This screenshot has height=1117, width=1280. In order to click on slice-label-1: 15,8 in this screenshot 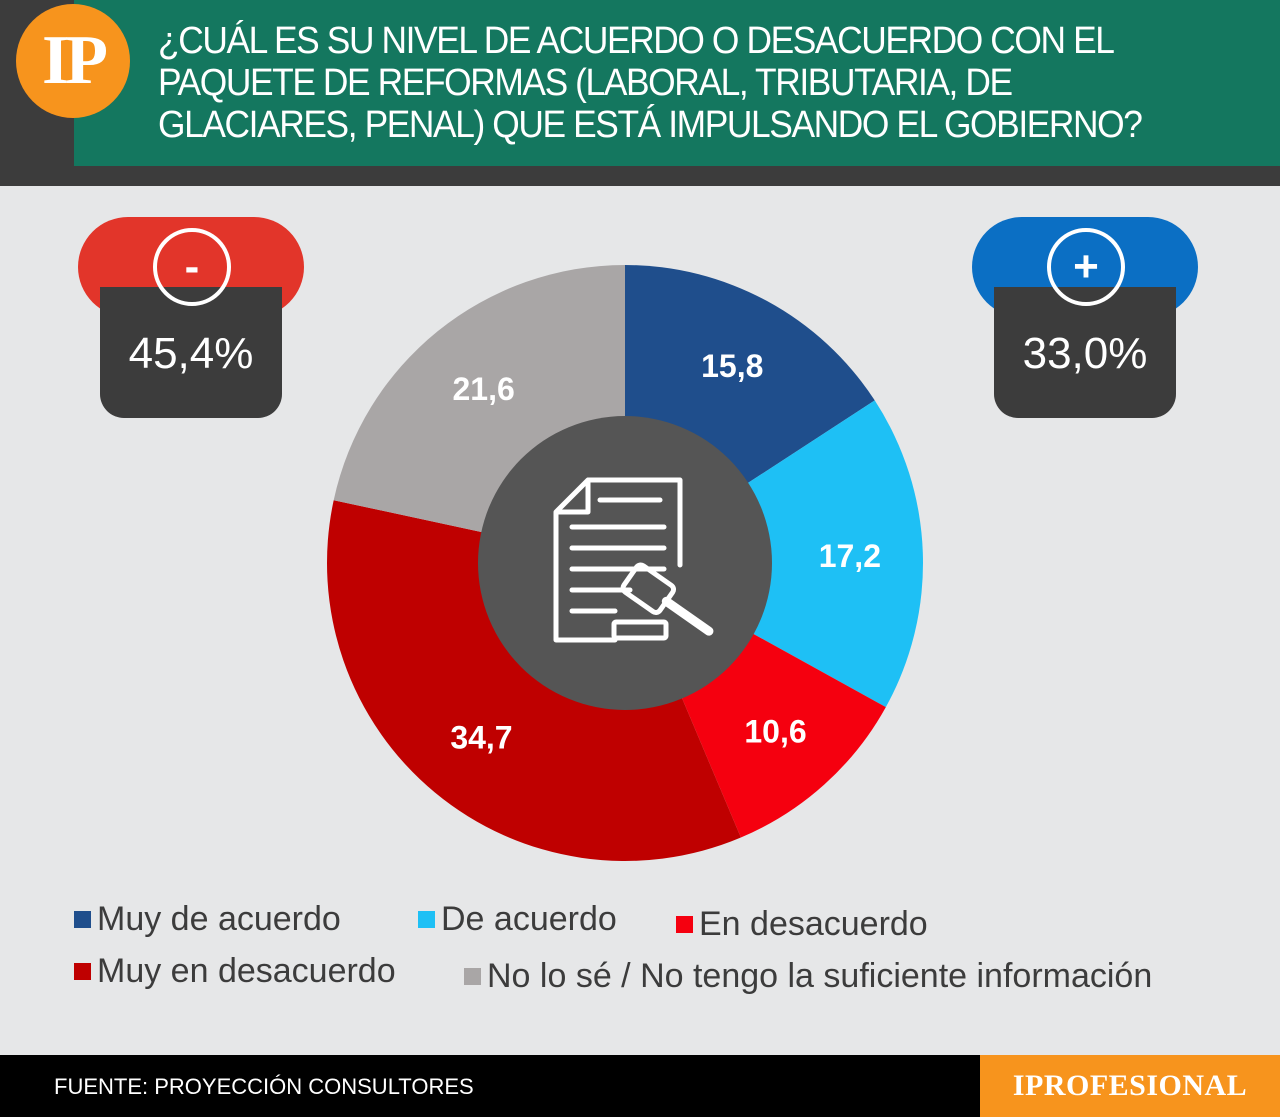, I will do `click(732, 366)`.